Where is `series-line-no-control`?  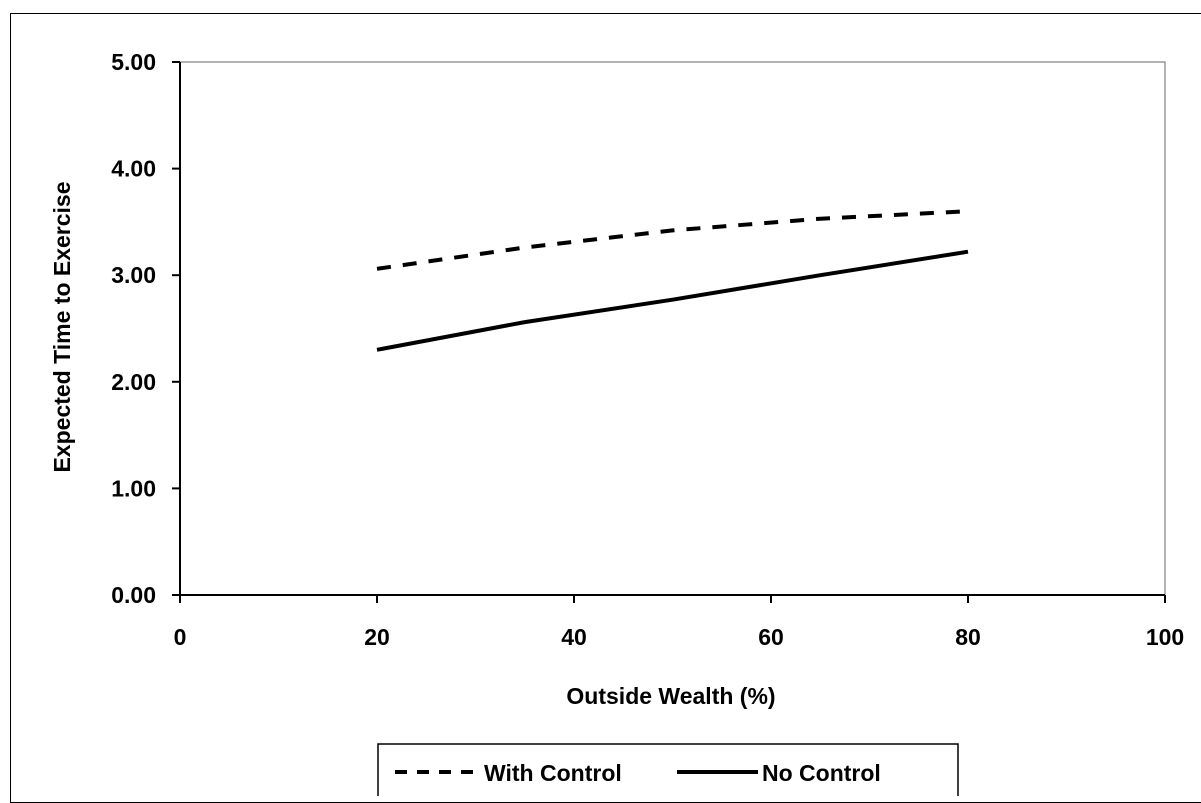 series-line-no-control is located at coordinates (672, 300).